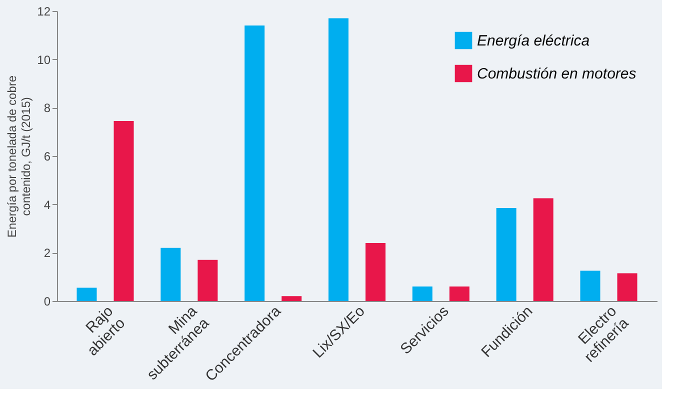 This screenshot has height=413, width=696. I want to click on y-tick-label: 10, so click(44, 59).